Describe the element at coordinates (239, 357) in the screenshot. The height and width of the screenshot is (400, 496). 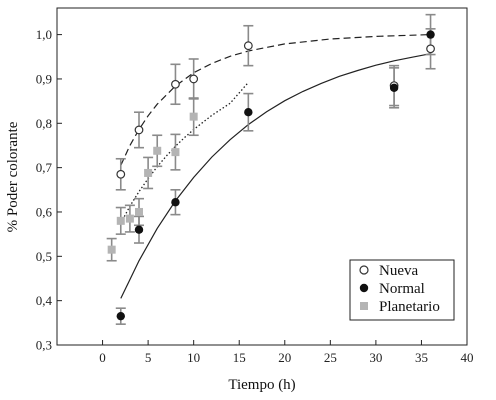
I see `x-tick-label: 15` at that location.